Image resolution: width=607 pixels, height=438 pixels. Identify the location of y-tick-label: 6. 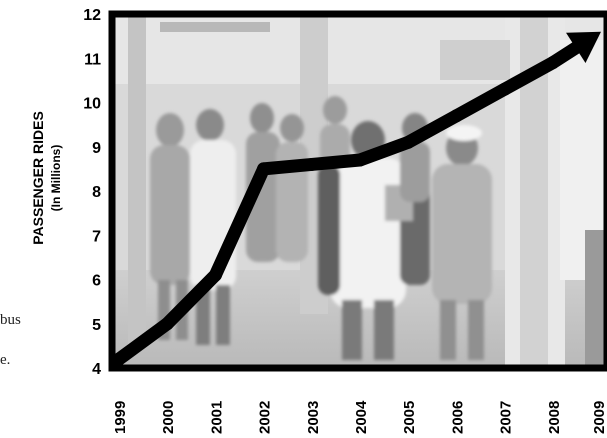
(96, 281).